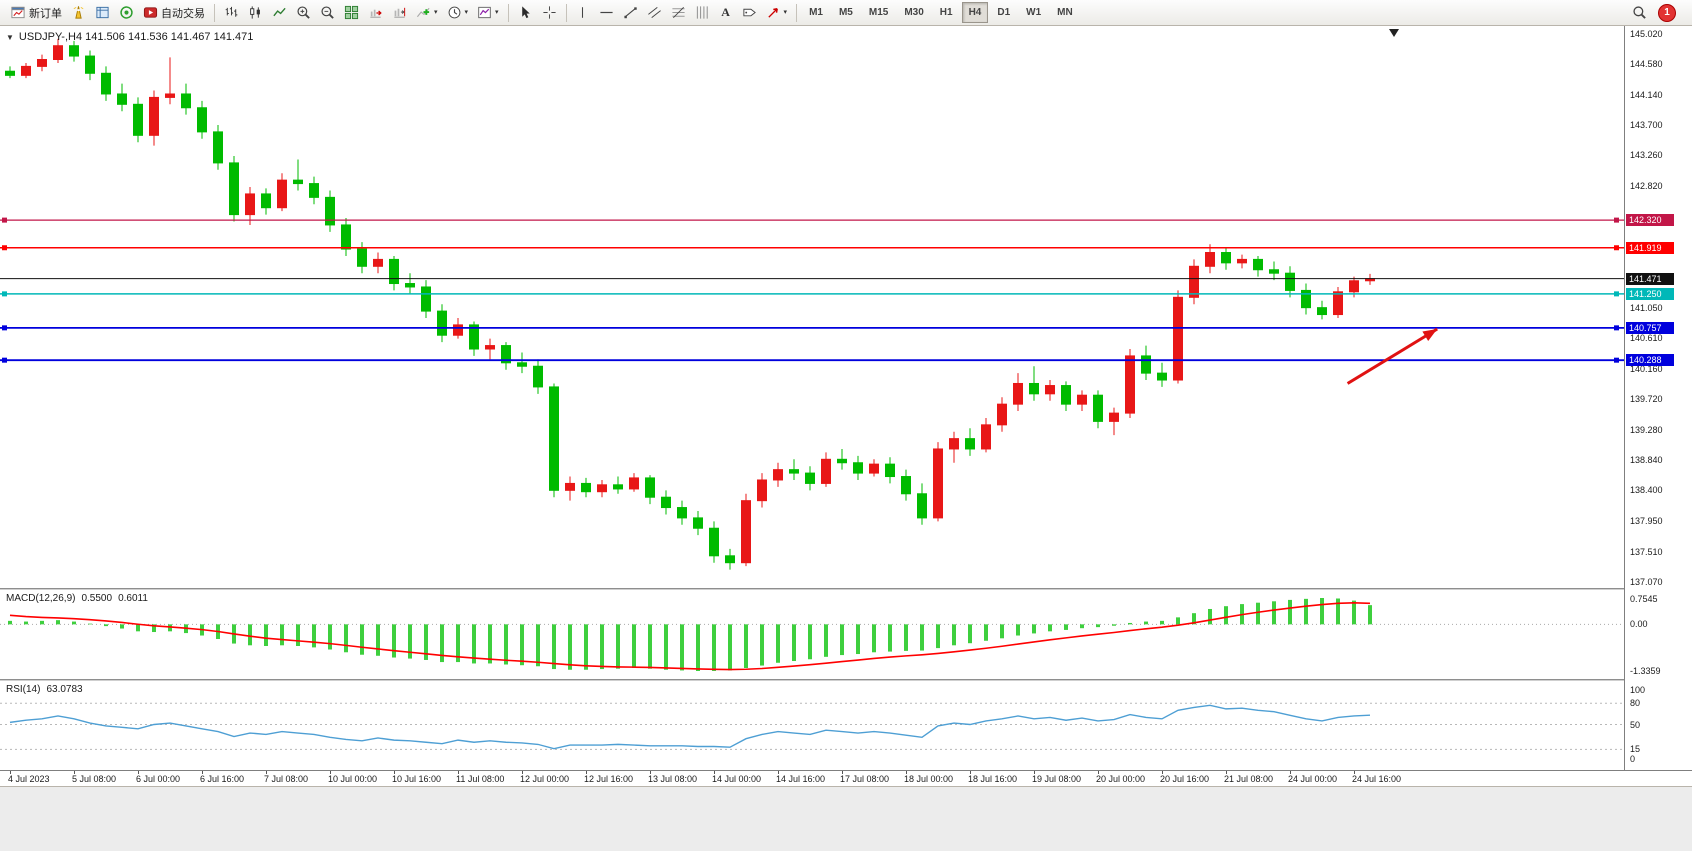 This screenshot has height=851, width=1692. I want to click on trendline-tool-button, so click(630, 12).